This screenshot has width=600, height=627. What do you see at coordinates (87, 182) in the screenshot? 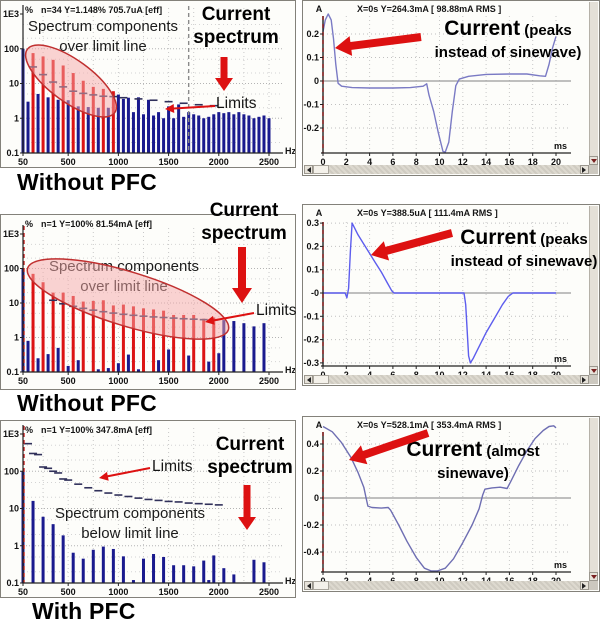
I see `caption-without-pfc-1: Without PFC` at bounding box center [87, 182].